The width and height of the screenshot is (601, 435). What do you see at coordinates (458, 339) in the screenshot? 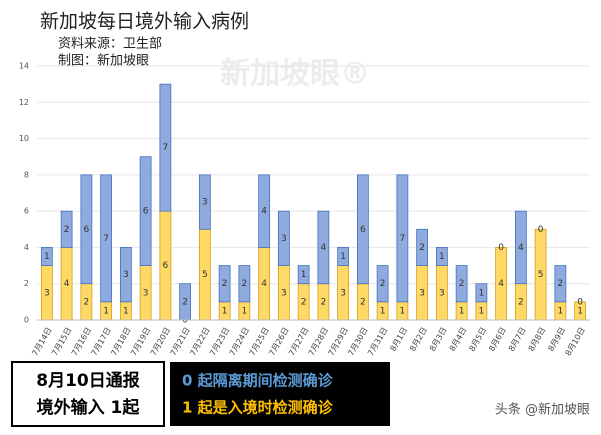
I see `x-tick-label: 8月4日` at bounding box center [458, 339].